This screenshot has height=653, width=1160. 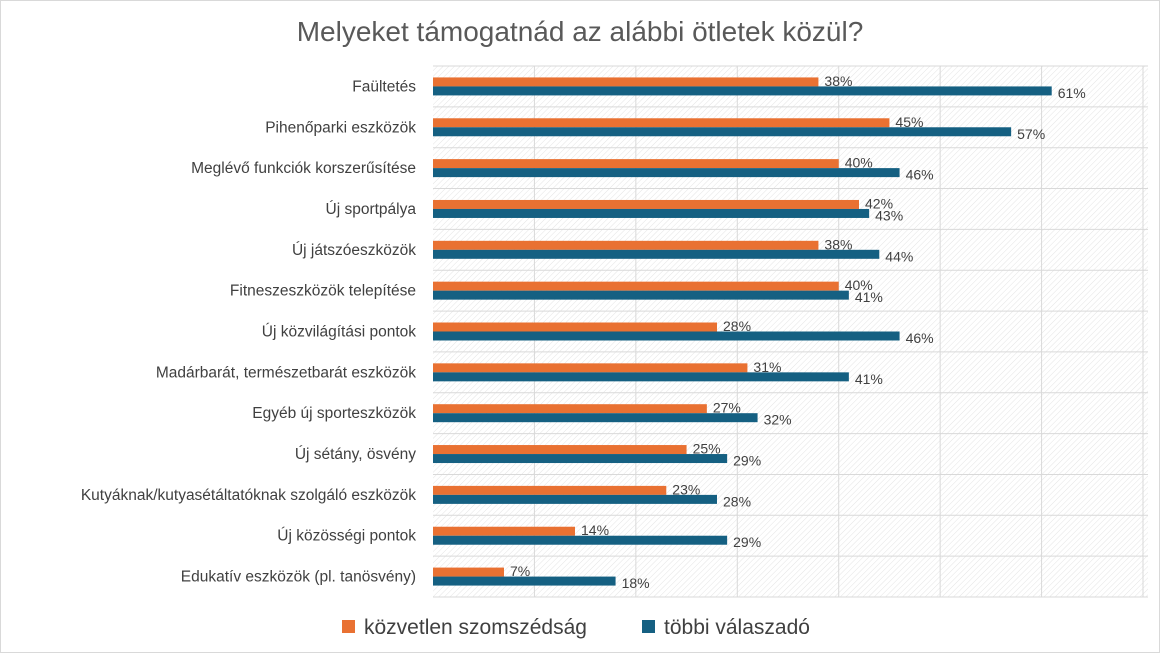 What do you see at coordinates (1072, 93) in the screenshot?
I see `data-label: 61%` at bounding box center [1072, 93].